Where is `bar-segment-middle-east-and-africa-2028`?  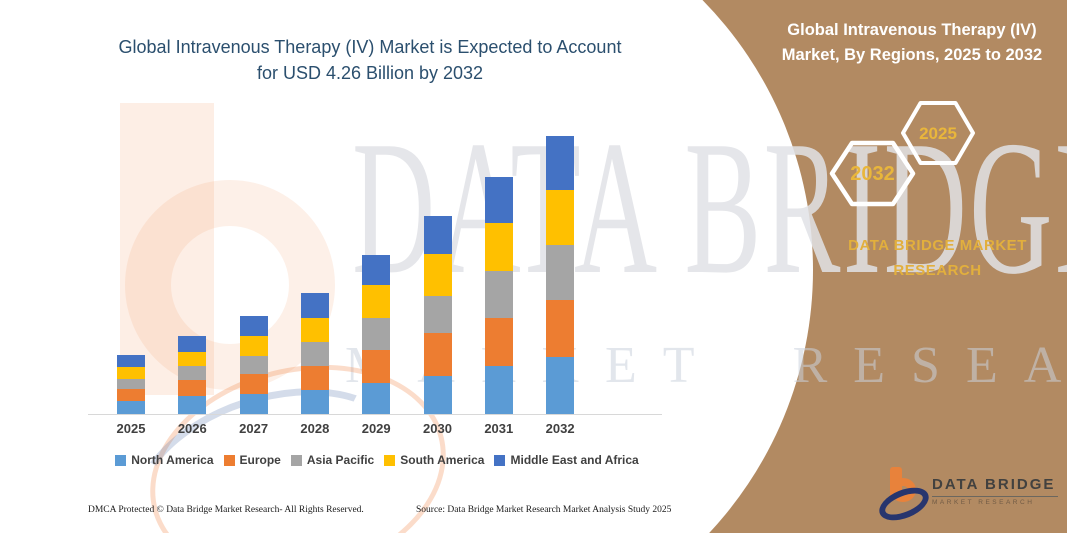
bar-segment-middle-east-and-africa-2028 is located at coordinates (314, 305).